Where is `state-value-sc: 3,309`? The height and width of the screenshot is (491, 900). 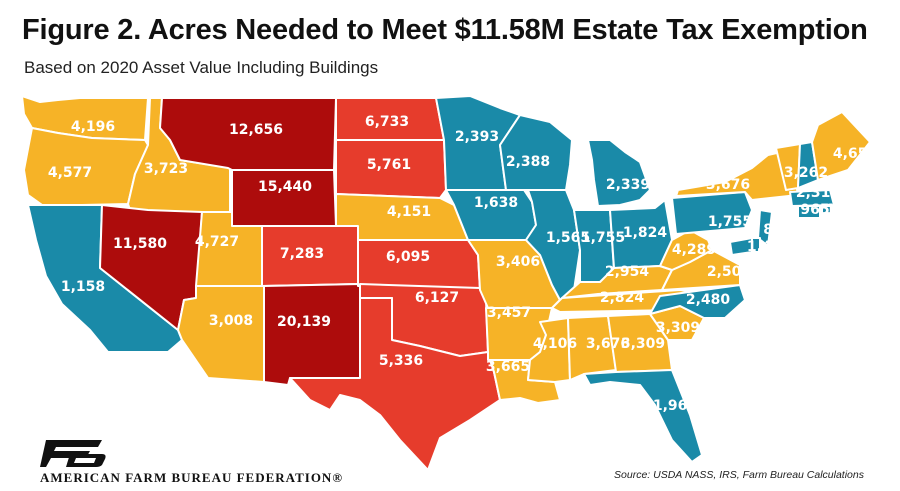
state-value-sc: 3,309 is located at coordinates (678, 328).